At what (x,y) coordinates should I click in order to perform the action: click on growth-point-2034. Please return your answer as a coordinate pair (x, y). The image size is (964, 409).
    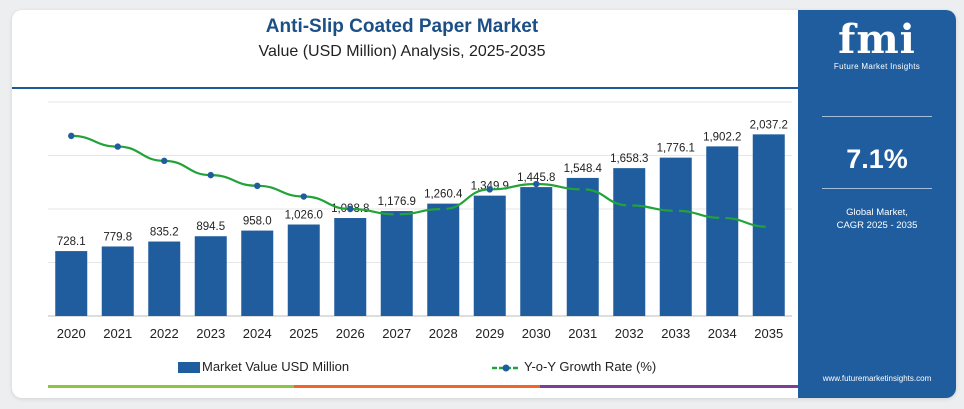
    Looking at the image, I should click on (722, 218).